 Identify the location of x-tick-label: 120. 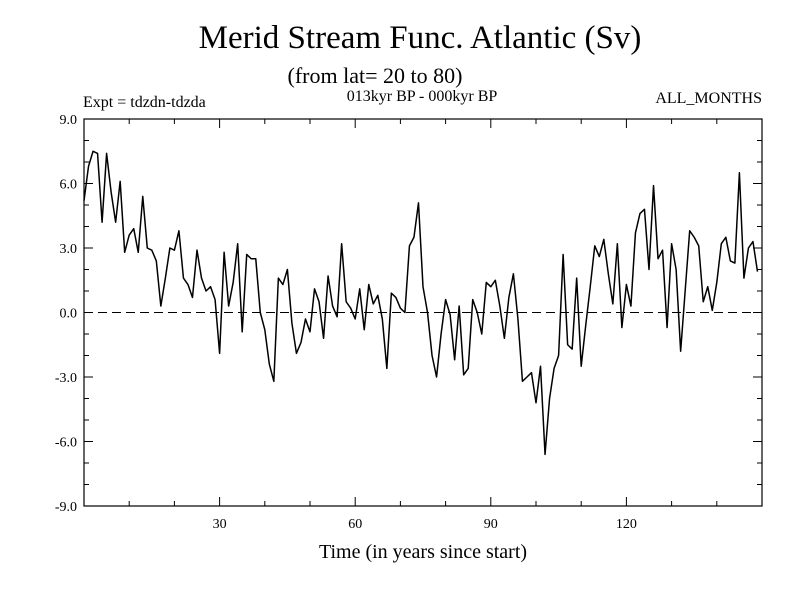
(626, 524).